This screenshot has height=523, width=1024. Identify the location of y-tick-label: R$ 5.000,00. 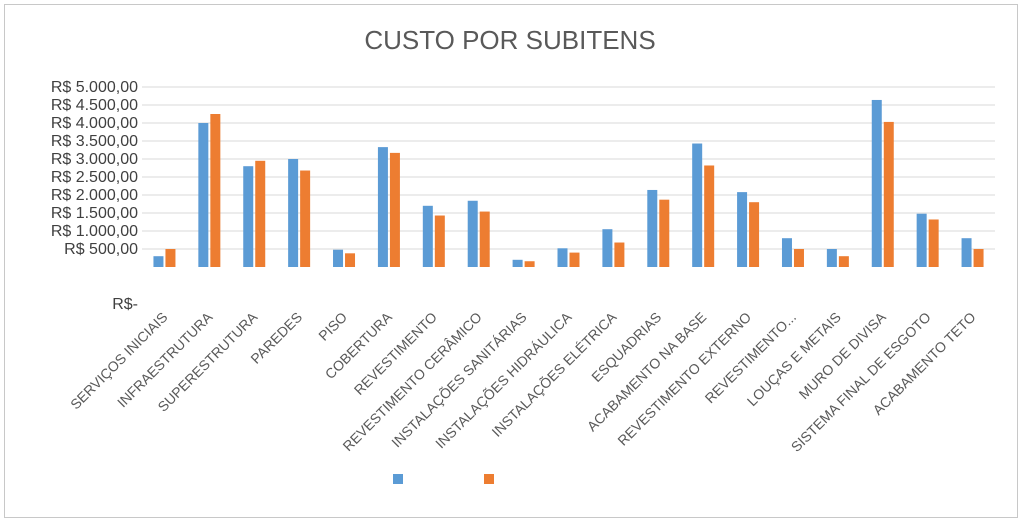
(94, 87).